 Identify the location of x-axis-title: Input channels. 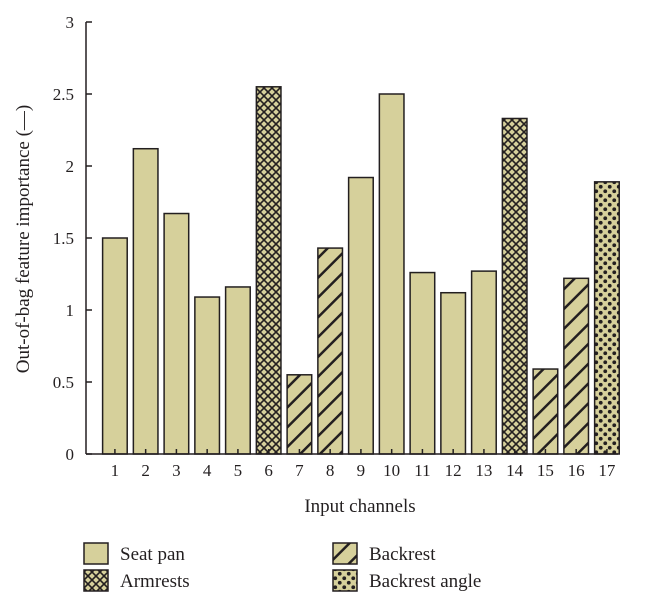
(359, 506).